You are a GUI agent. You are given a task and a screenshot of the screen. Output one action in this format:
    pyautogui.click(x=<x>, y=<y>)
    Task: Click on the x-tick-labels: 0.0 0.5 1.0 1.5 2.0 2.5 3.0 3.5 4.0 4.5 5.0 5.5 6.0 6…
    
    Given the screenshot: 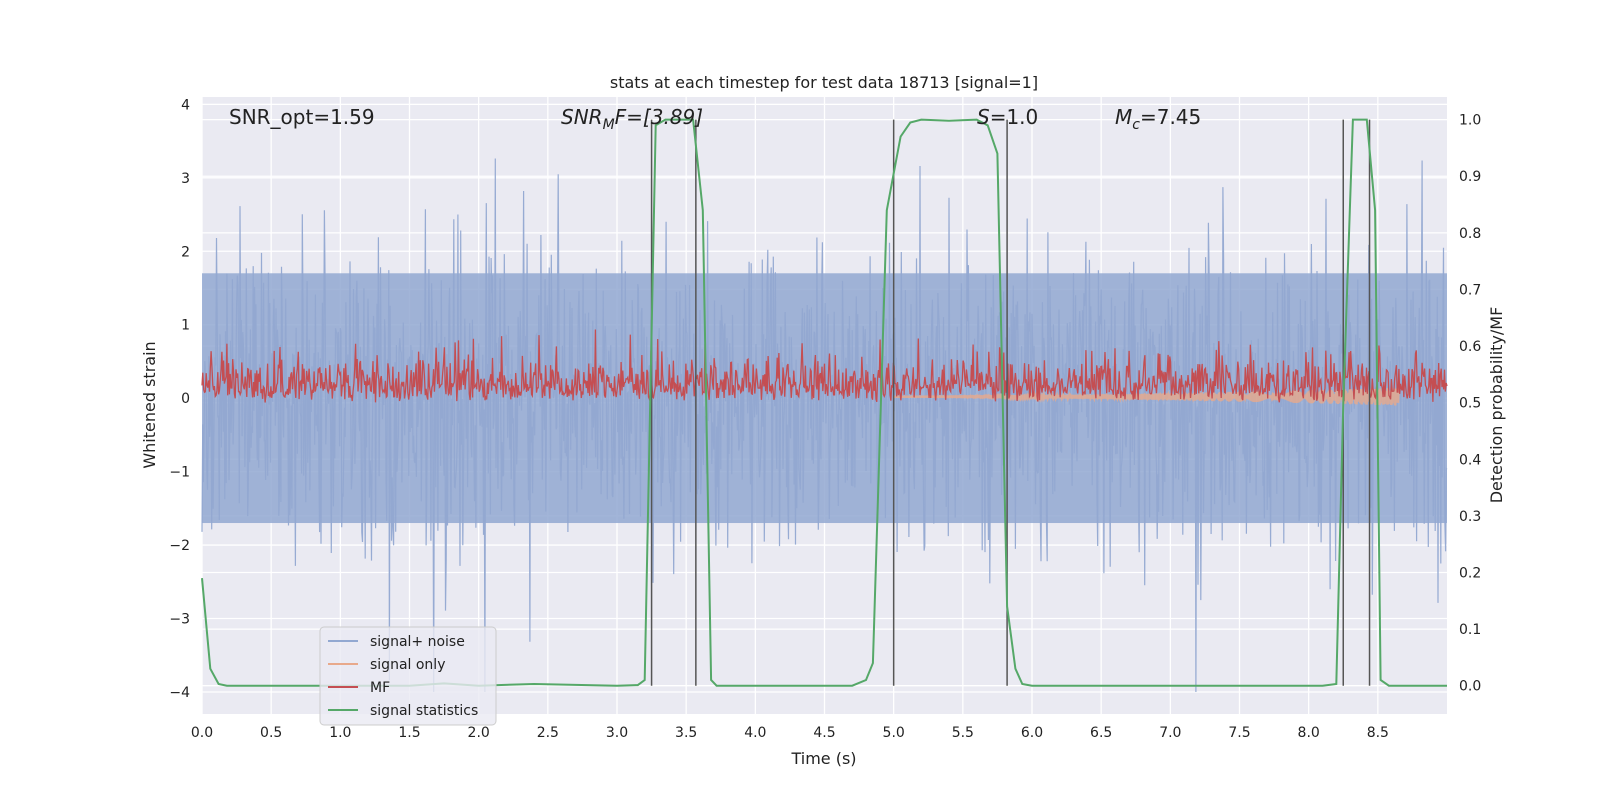 What is the action you would take?
    pyautogui.click(x=790, y=733)
    